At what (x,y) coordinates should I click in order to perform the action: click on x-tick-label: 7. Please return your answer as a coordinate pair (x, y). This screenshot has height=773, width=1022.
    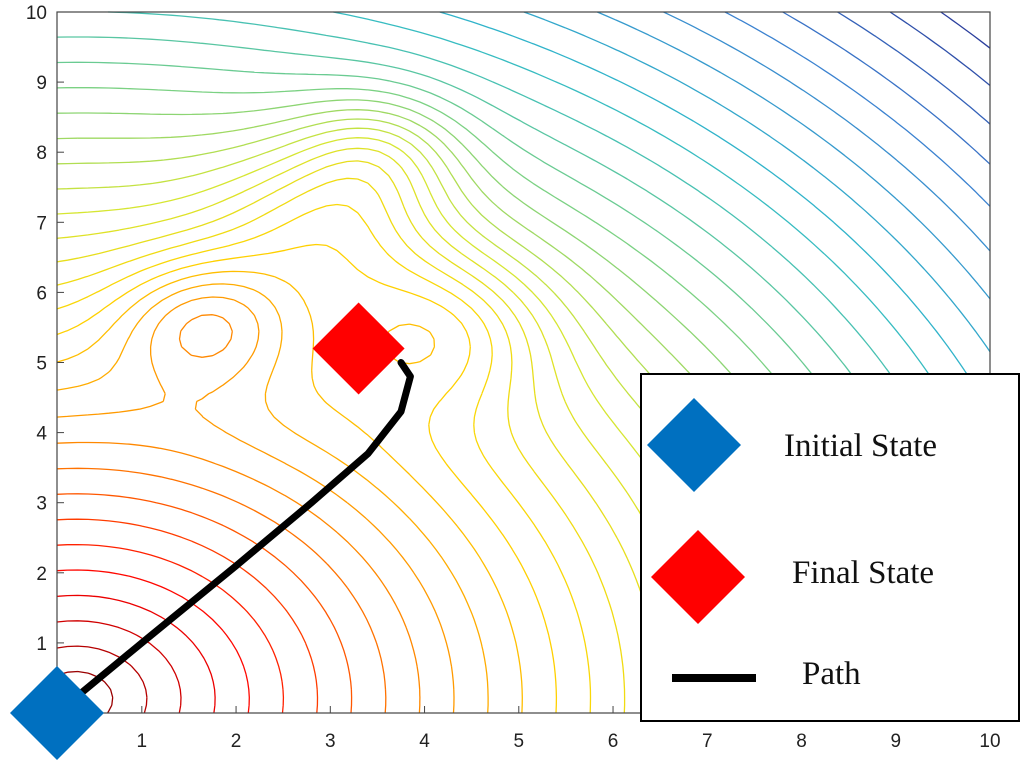
    Looking at the image, I should click on (707, 741).